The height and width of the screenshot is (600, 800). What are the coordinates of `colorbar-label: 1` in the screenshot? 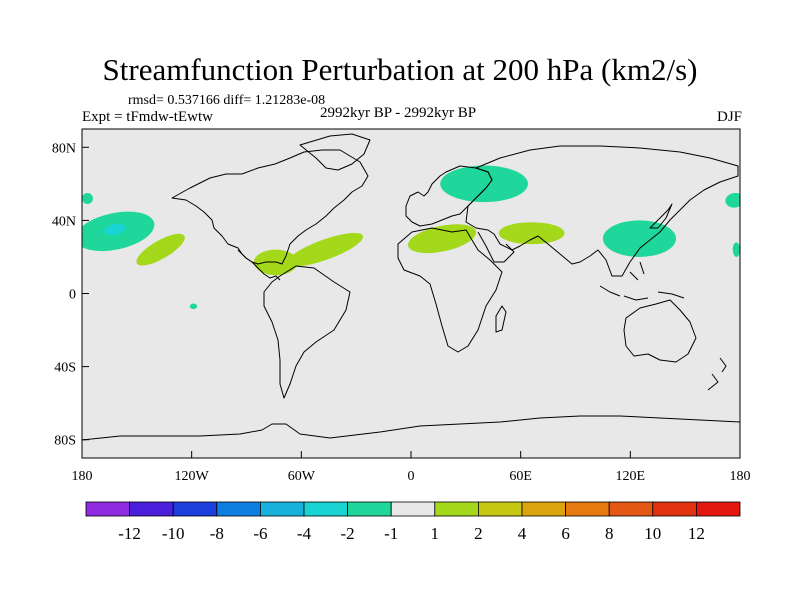 It's located at (435, 533).